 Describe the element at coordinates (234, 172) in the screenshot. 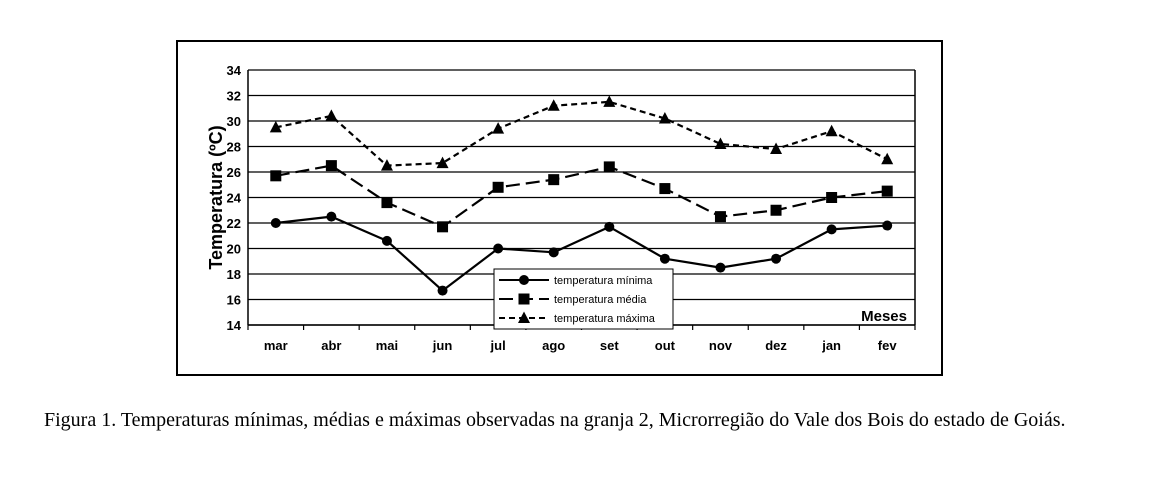

I see `y-tick-label: 26` at that location.